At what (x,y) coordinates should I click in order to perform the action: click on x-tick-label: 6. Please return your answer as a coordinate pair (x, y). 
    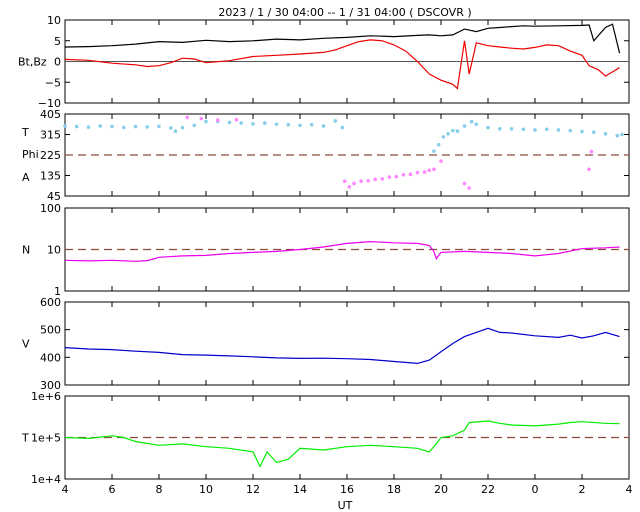
    Looking at the image, I should click on (112, 489).